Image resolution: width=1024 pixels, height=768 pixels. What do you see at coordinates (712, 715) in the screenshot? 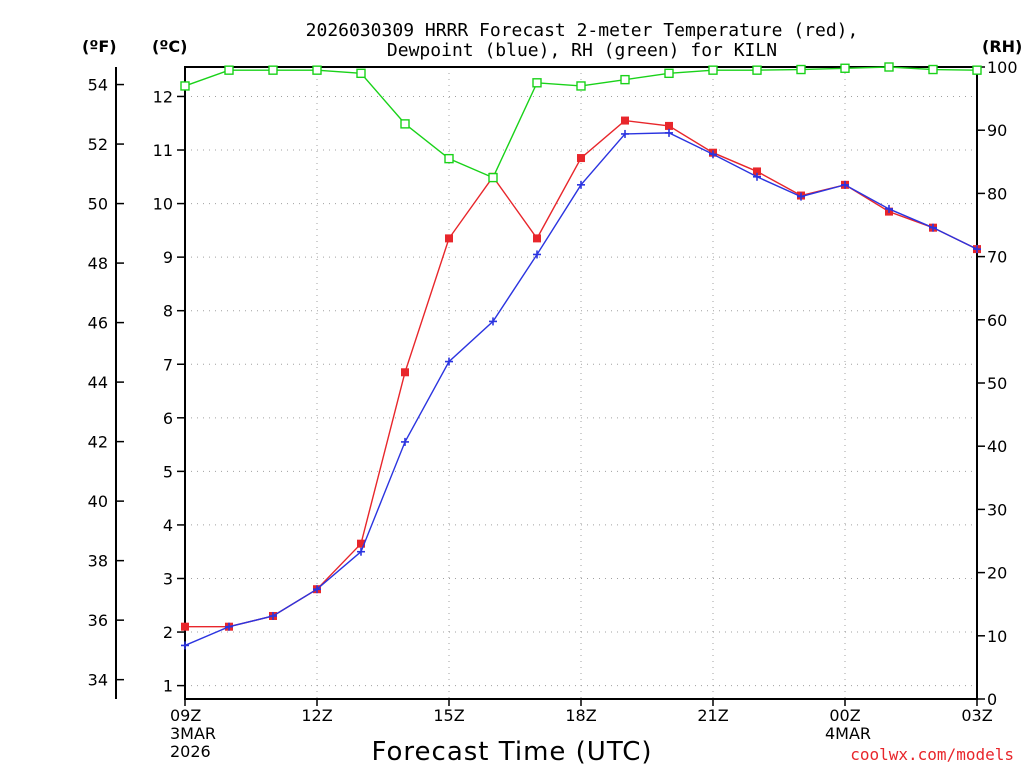
I see `x-tick-label: 21Z` at bounding box center [712, 715].